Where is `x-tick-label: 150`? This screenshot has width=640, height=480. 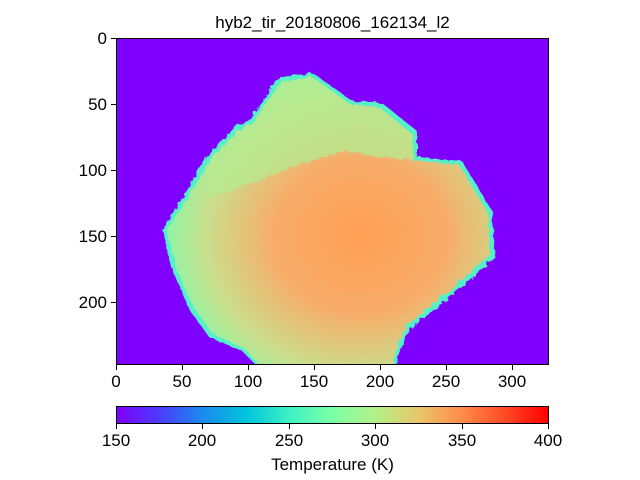 x-tick-label: 150 is located at coordinates (314, 381).